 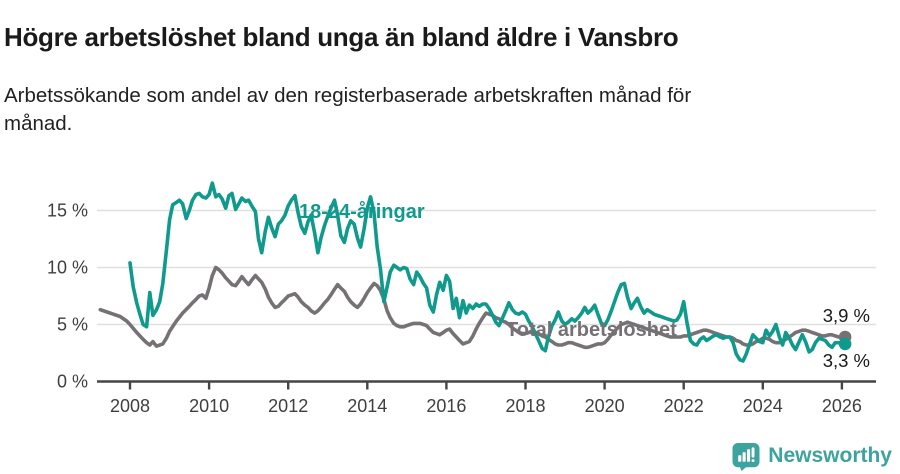 What do you see at coordinates (446, 406) in the screenshot?
I see `x-axis-tick-label: 2016` at bounding box center [446, 406].